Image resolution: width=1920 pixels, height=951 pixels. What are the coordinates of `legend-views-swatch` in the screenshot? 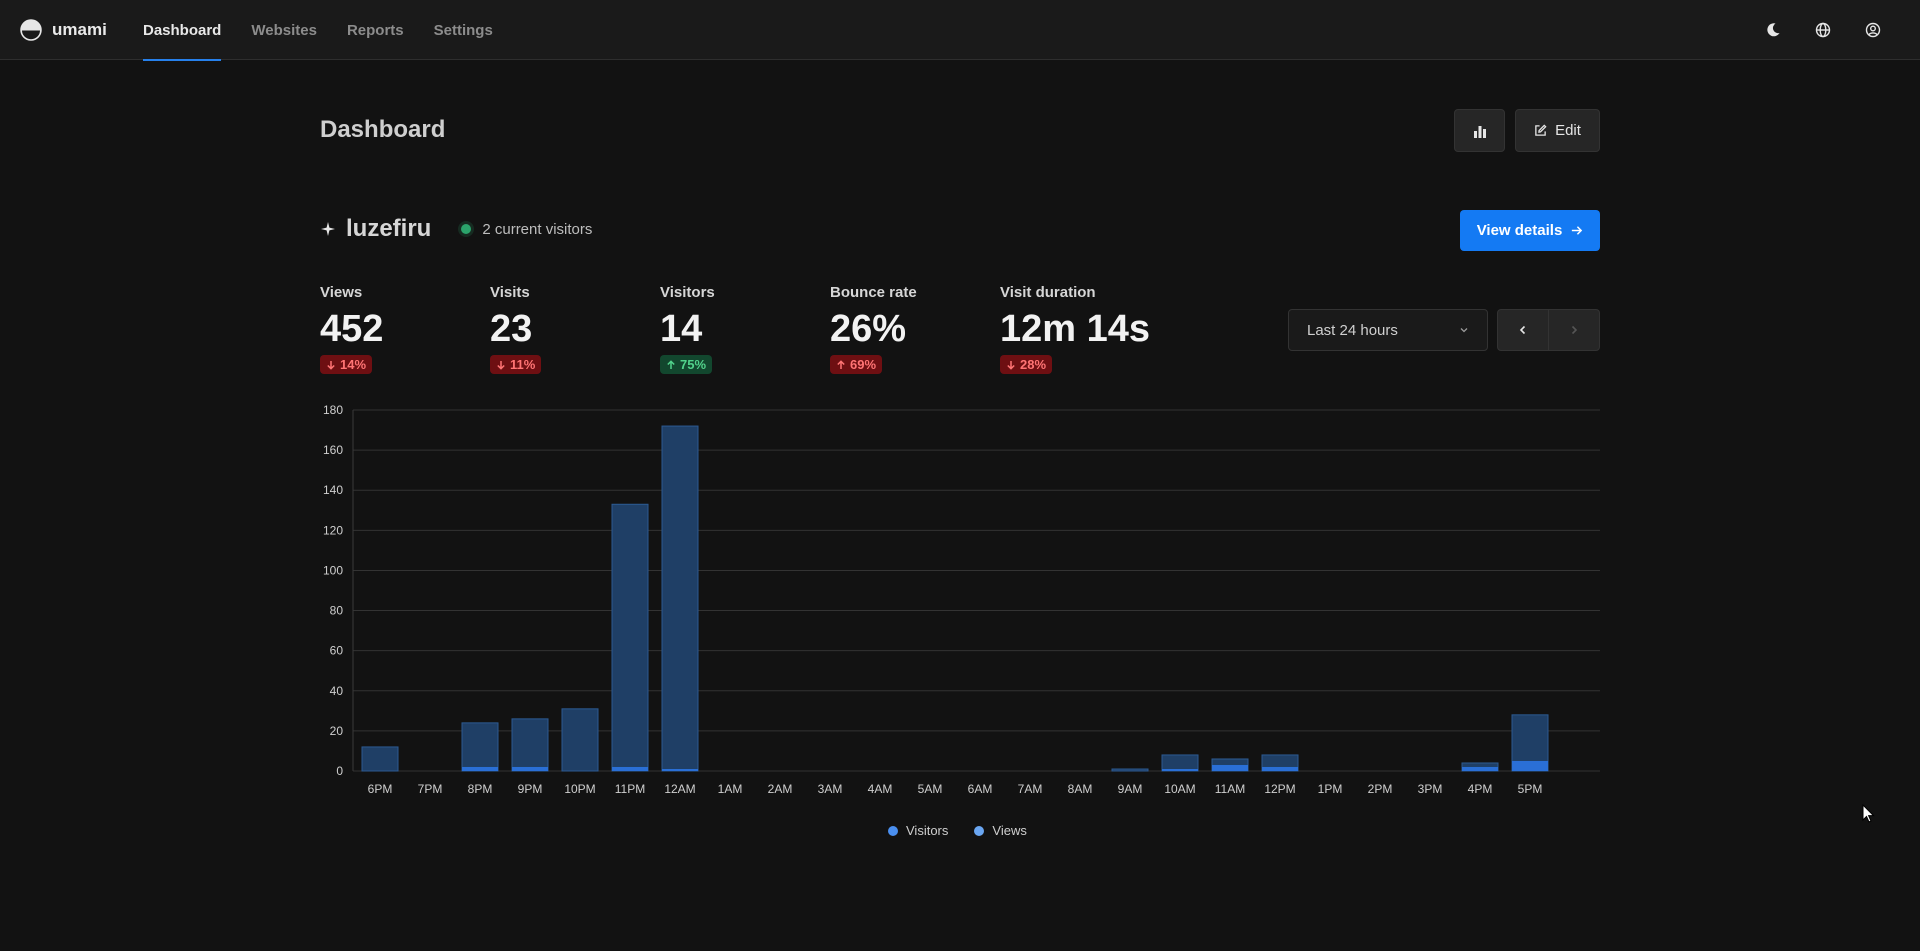 It's located at (979, 830).